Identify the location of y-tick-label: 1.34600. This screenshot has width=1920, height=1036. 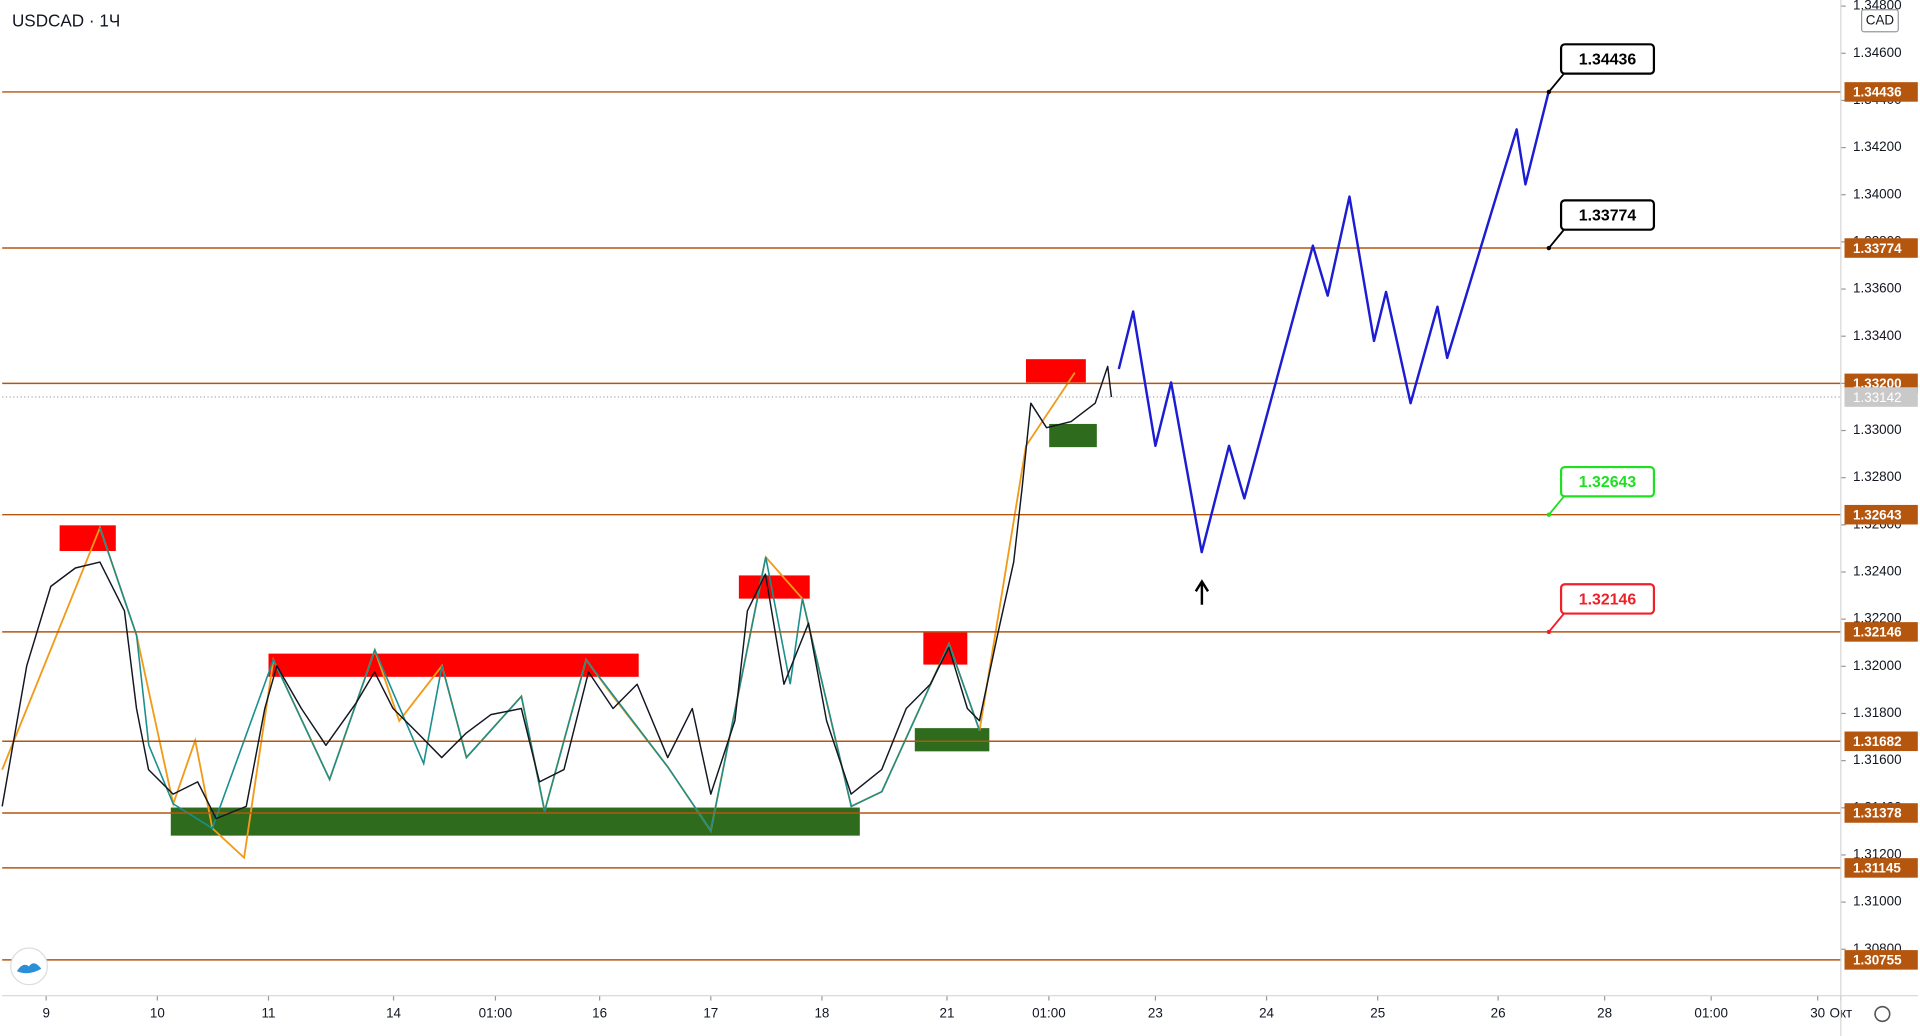
(1877, 52).